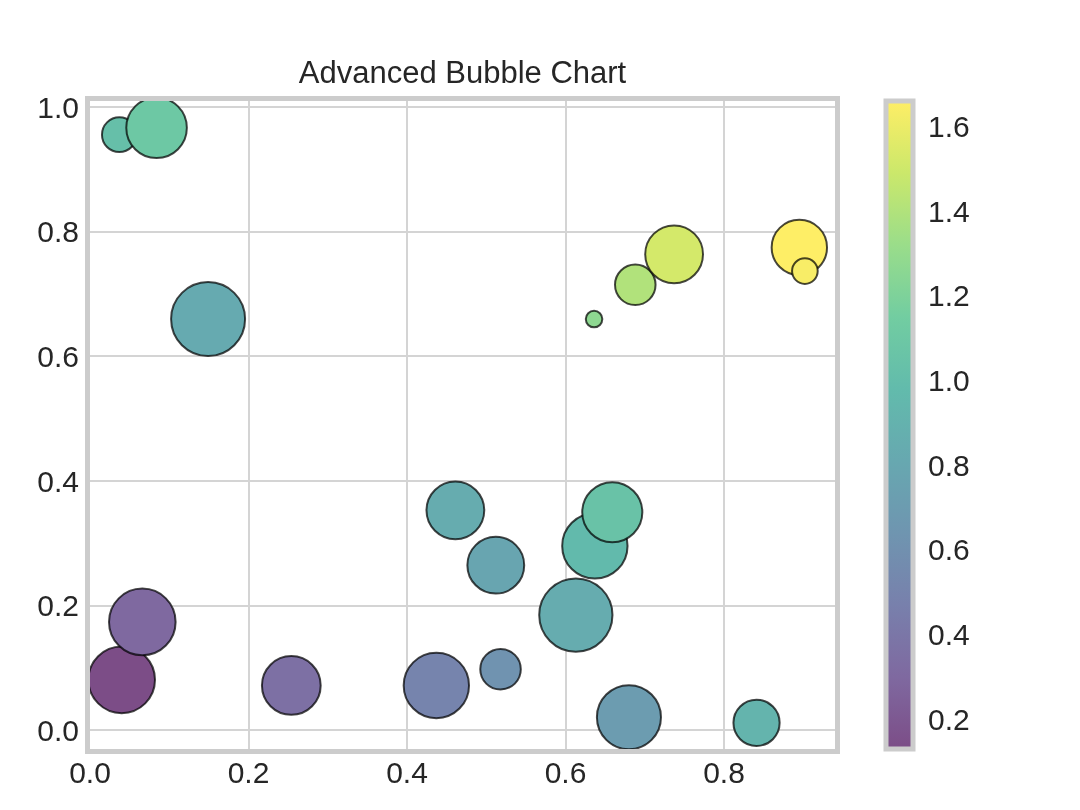 Image resolution: width=1080 pixels, height=810 pixels. I want to click on color-bar-label: 1.2, so click(949, 296).